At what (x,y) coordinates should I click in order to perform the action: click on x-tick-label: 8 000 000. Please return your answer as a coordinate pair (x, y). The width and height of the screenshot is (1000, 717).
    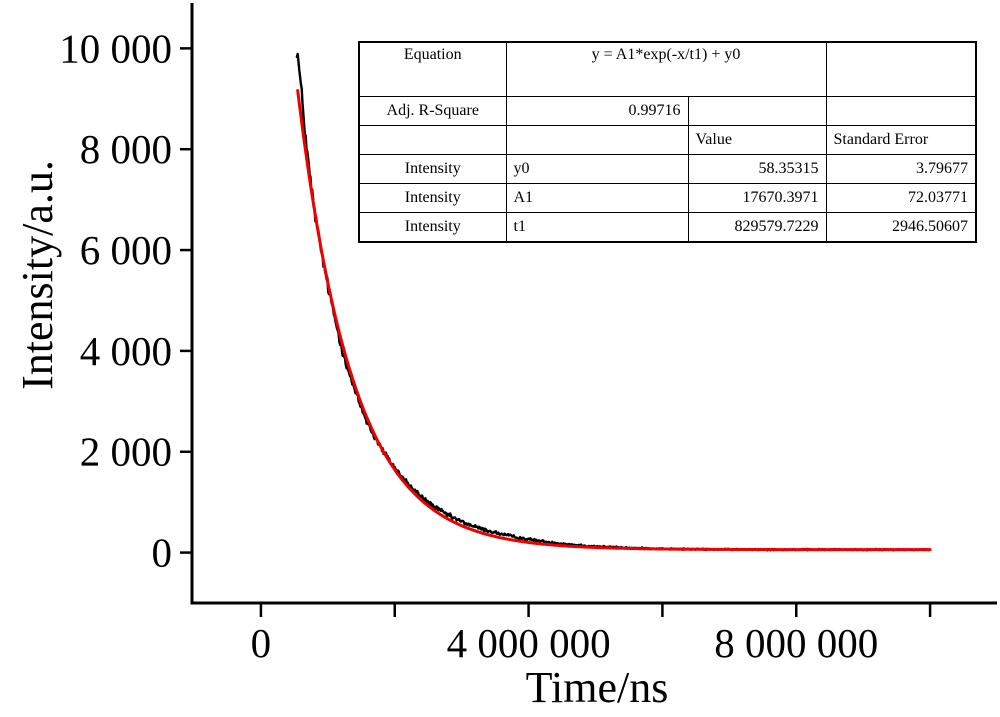
    Looking at the image, I should click on (796, 643).